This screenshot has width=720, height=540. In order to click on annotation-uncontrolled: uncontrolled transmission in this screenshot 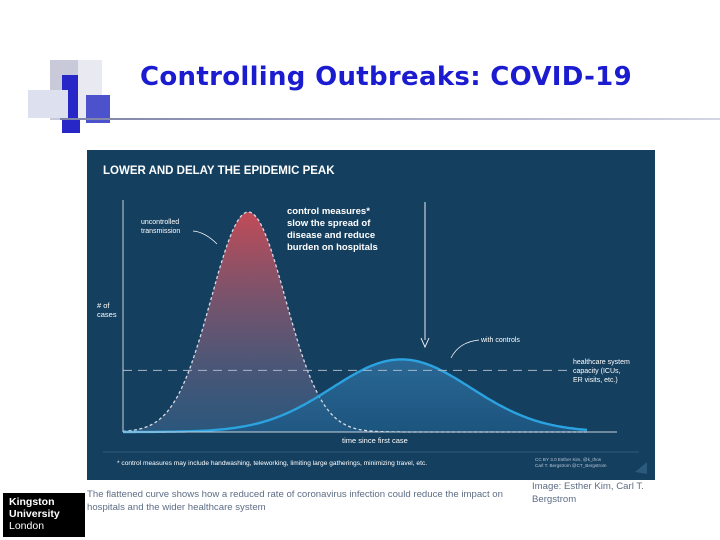, I will do `click(160, 227)`.